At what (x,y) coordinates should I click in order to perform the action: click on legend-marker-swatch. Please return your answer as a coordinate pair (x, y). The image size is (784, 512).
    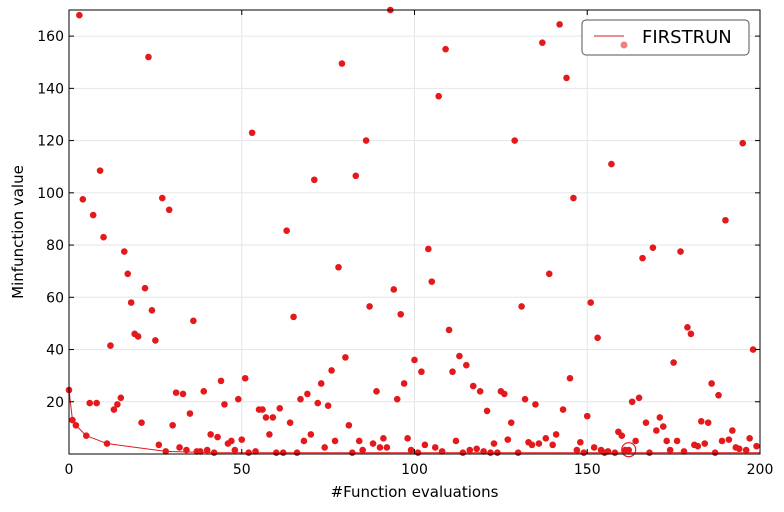
    Looking at the image, I should click on (624, 45).